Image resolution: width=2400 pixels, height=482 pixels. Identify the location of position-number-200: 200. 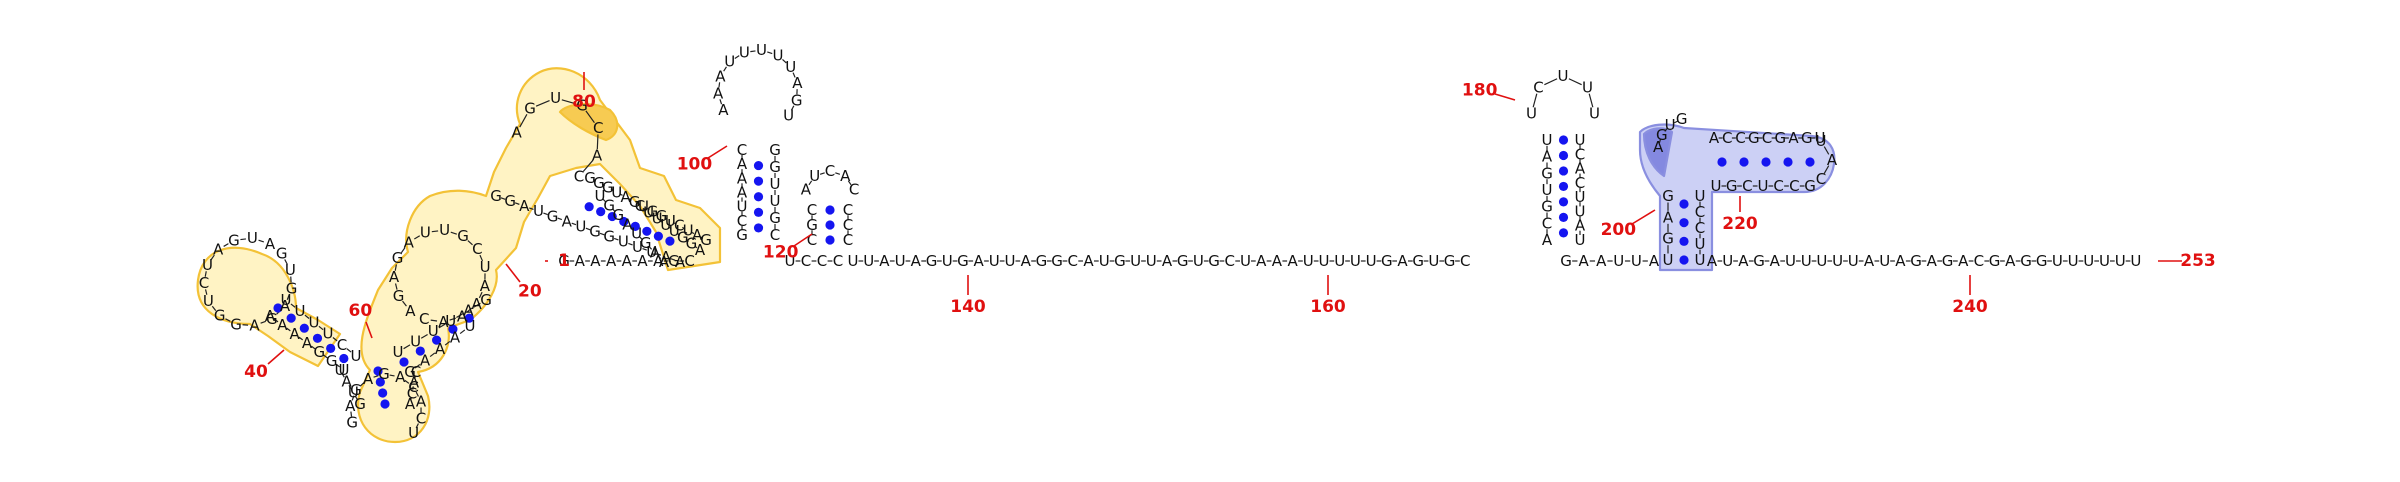
(1619, 230).